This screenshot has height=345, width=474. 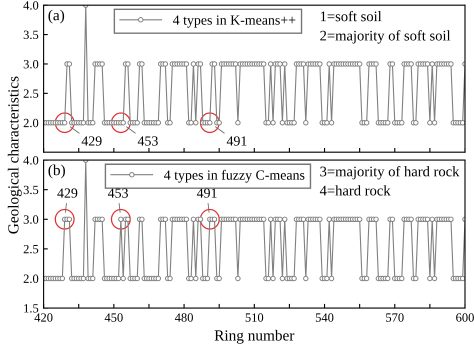 I want to click on y-tick-label: 1.5, so click(x=31, y=308).